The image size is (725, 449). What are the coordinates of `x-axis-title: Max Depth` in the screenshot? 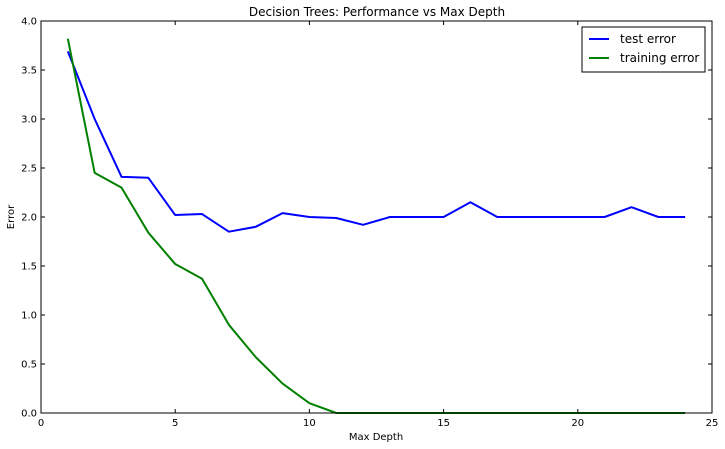 It's located at (376, 437).